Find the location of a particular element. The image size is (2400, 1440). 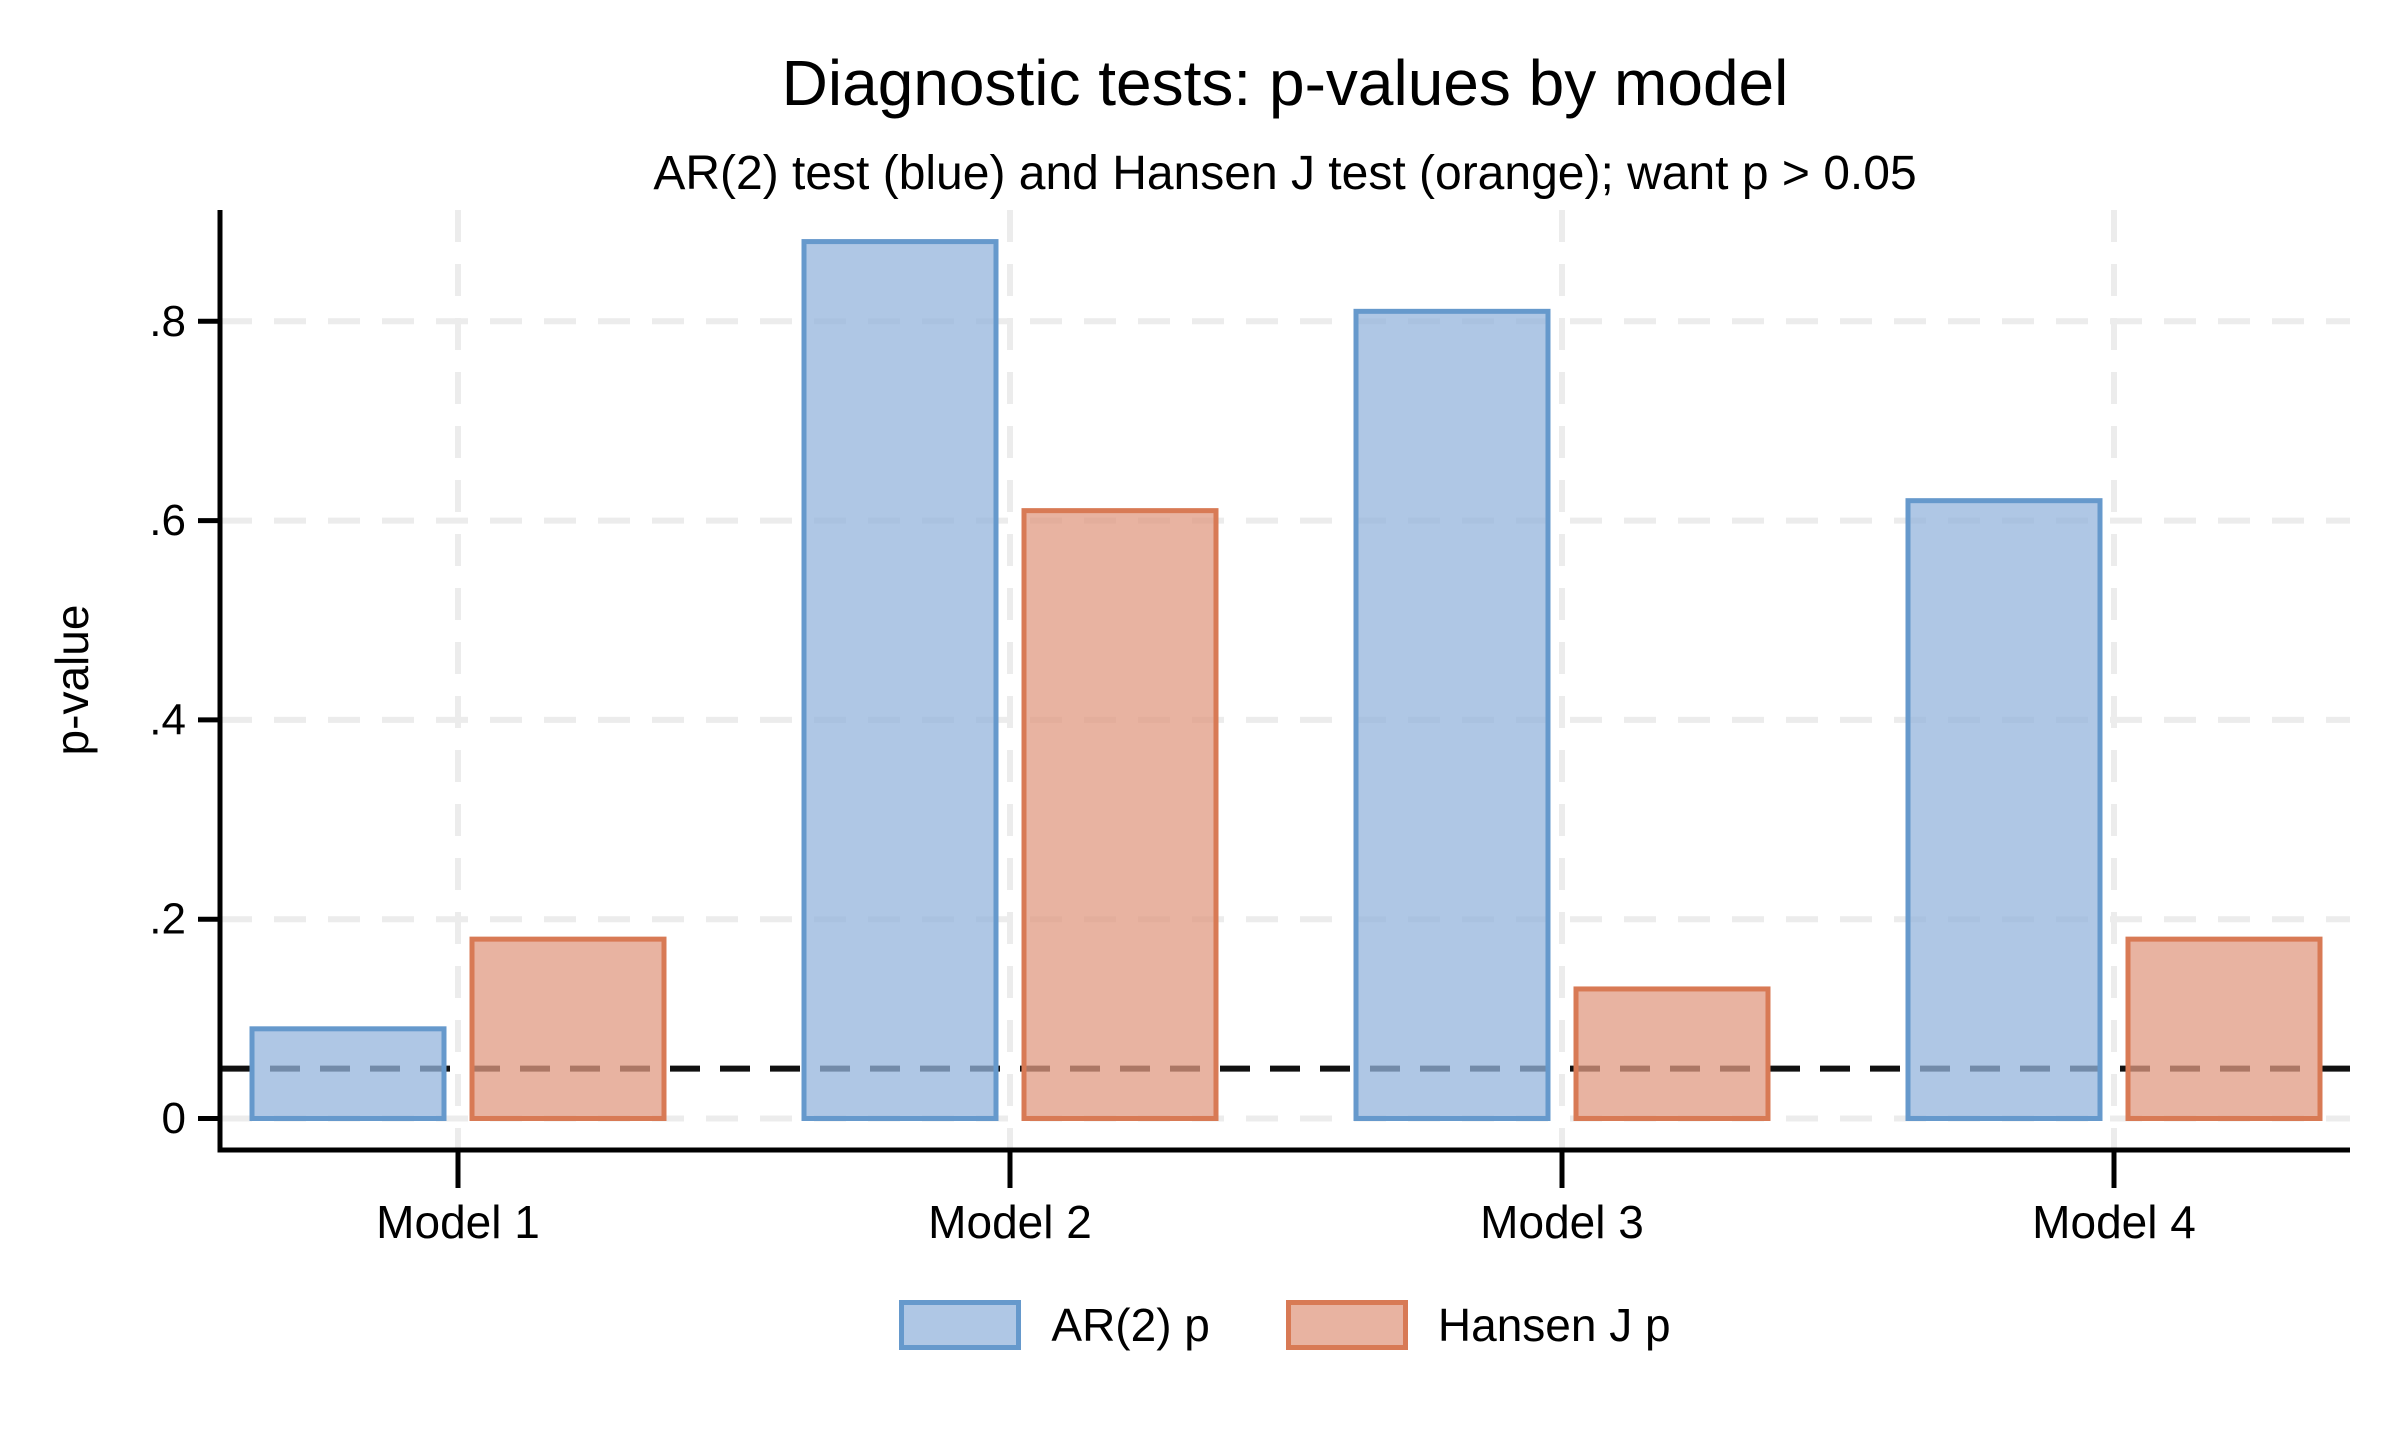

x-tick-label-1: Model 1 is located at coordinates (458, 1222).